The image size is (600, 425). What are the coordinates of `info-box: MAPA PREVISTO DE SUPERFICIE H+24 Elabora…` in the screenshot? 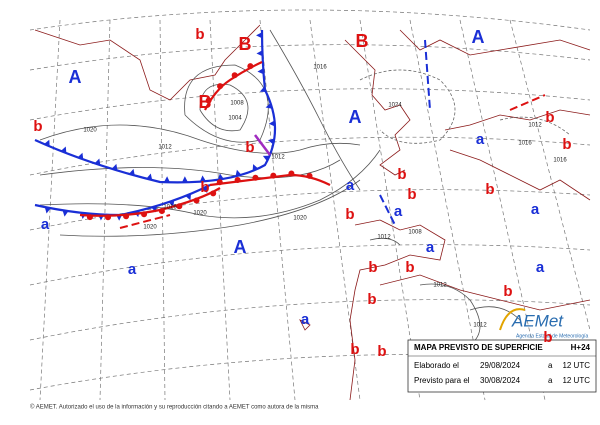 It's located at (502, 366).